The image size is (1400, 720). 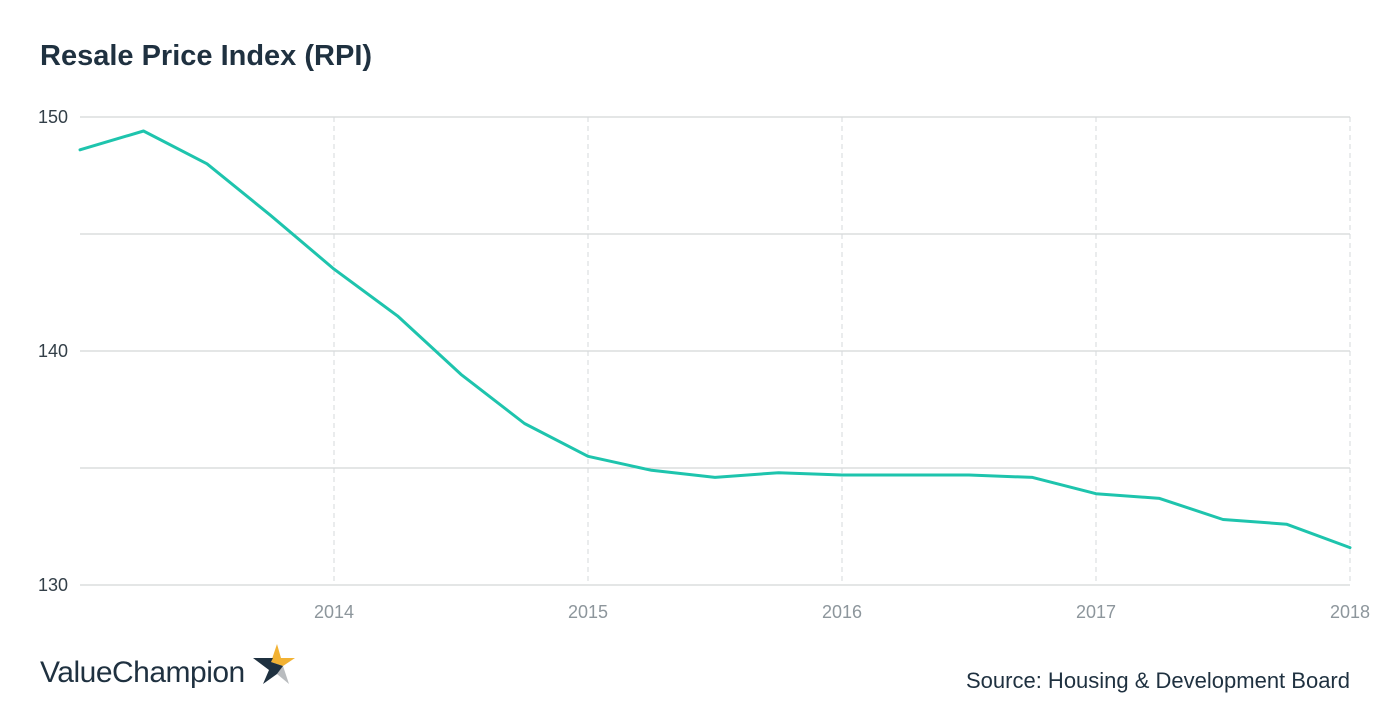 I want to click on y-tick-label: 150, so click(x=53, y=117).